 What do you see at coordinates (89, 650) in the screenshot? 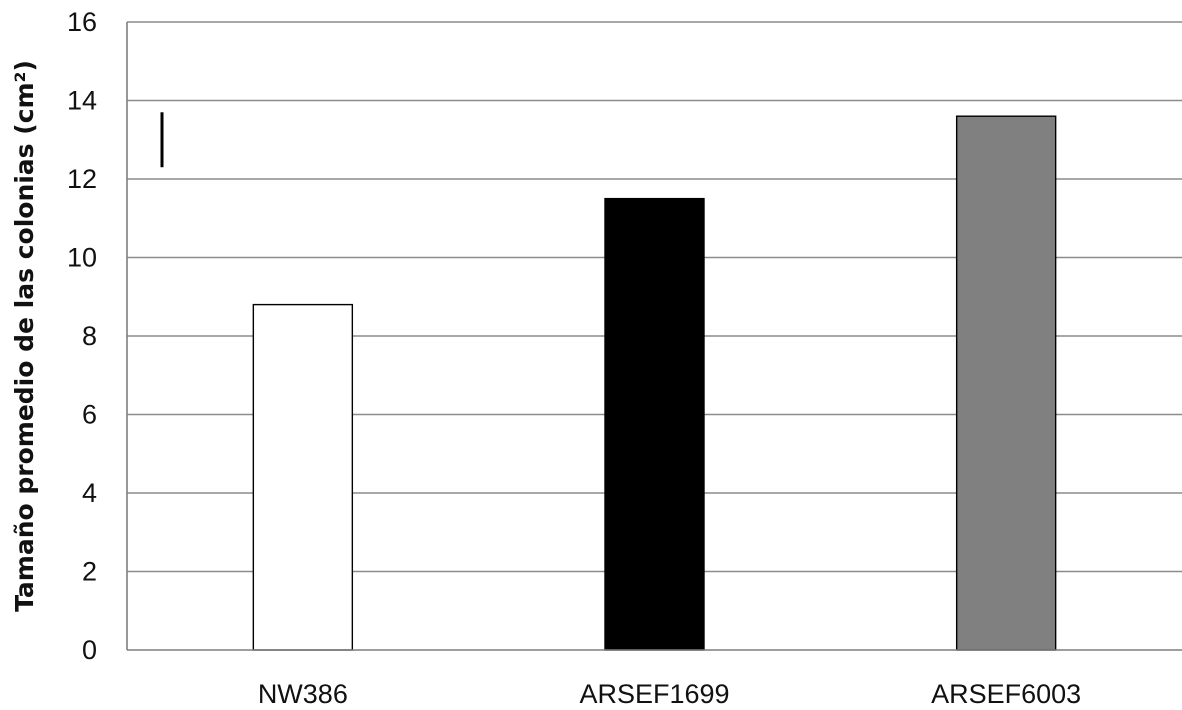
I see `y-tick-label-0: 0` at bounding box center [89, 650].